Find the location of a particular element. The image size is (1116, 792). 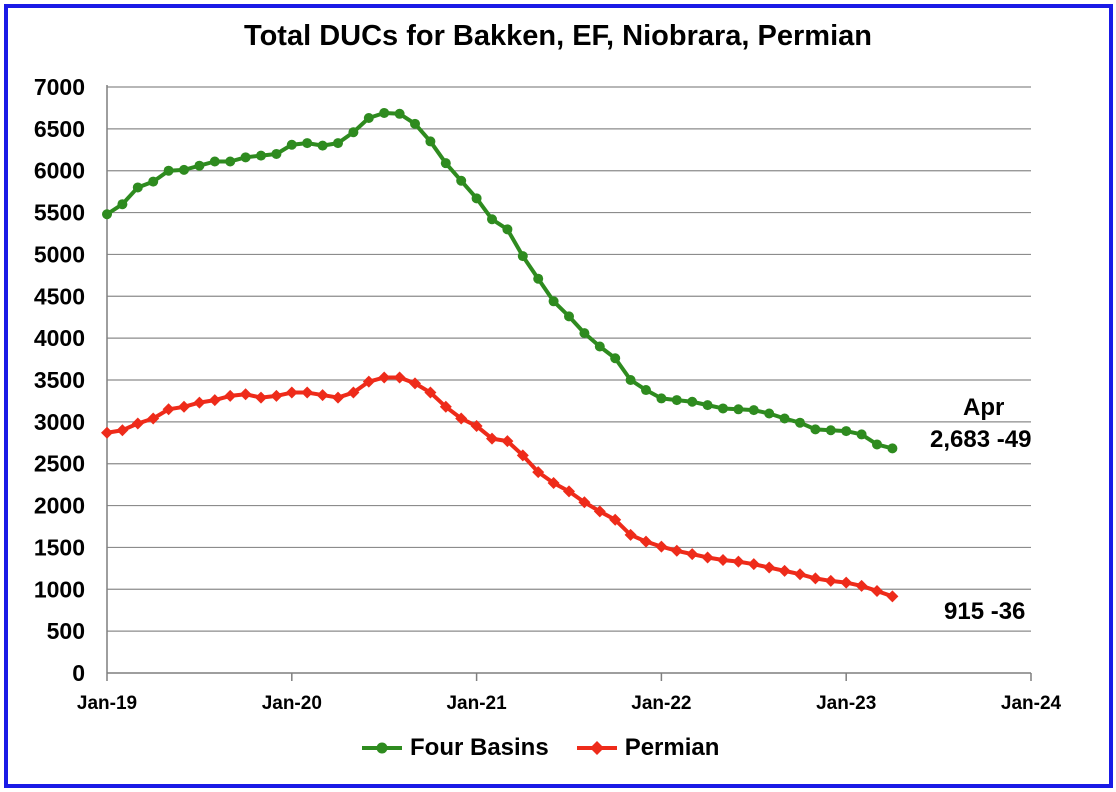

y-tick-label: 6500 is located at coordinates (59, 129).